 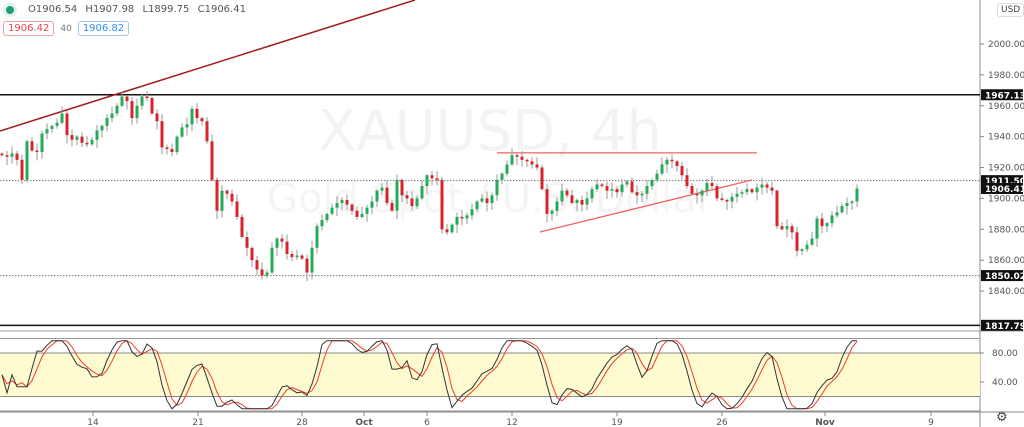 I want to click on sell-button: 1906.42, so click(x=29, y=28).